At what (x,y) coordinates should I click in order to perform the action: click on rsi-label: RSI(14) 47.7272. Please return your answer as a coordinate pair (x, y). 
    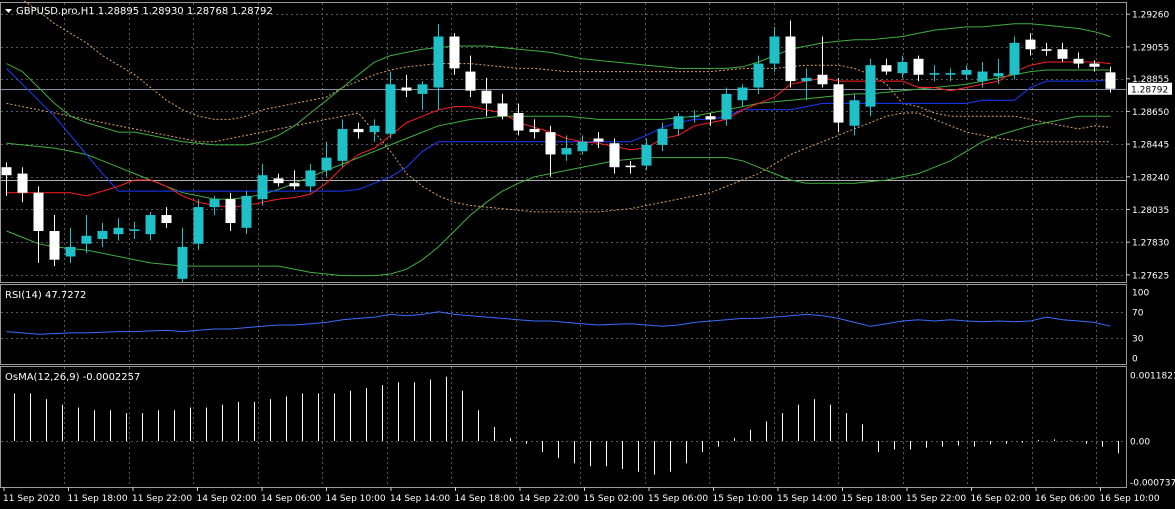
    Looking at the image, I should click on (45, 295).